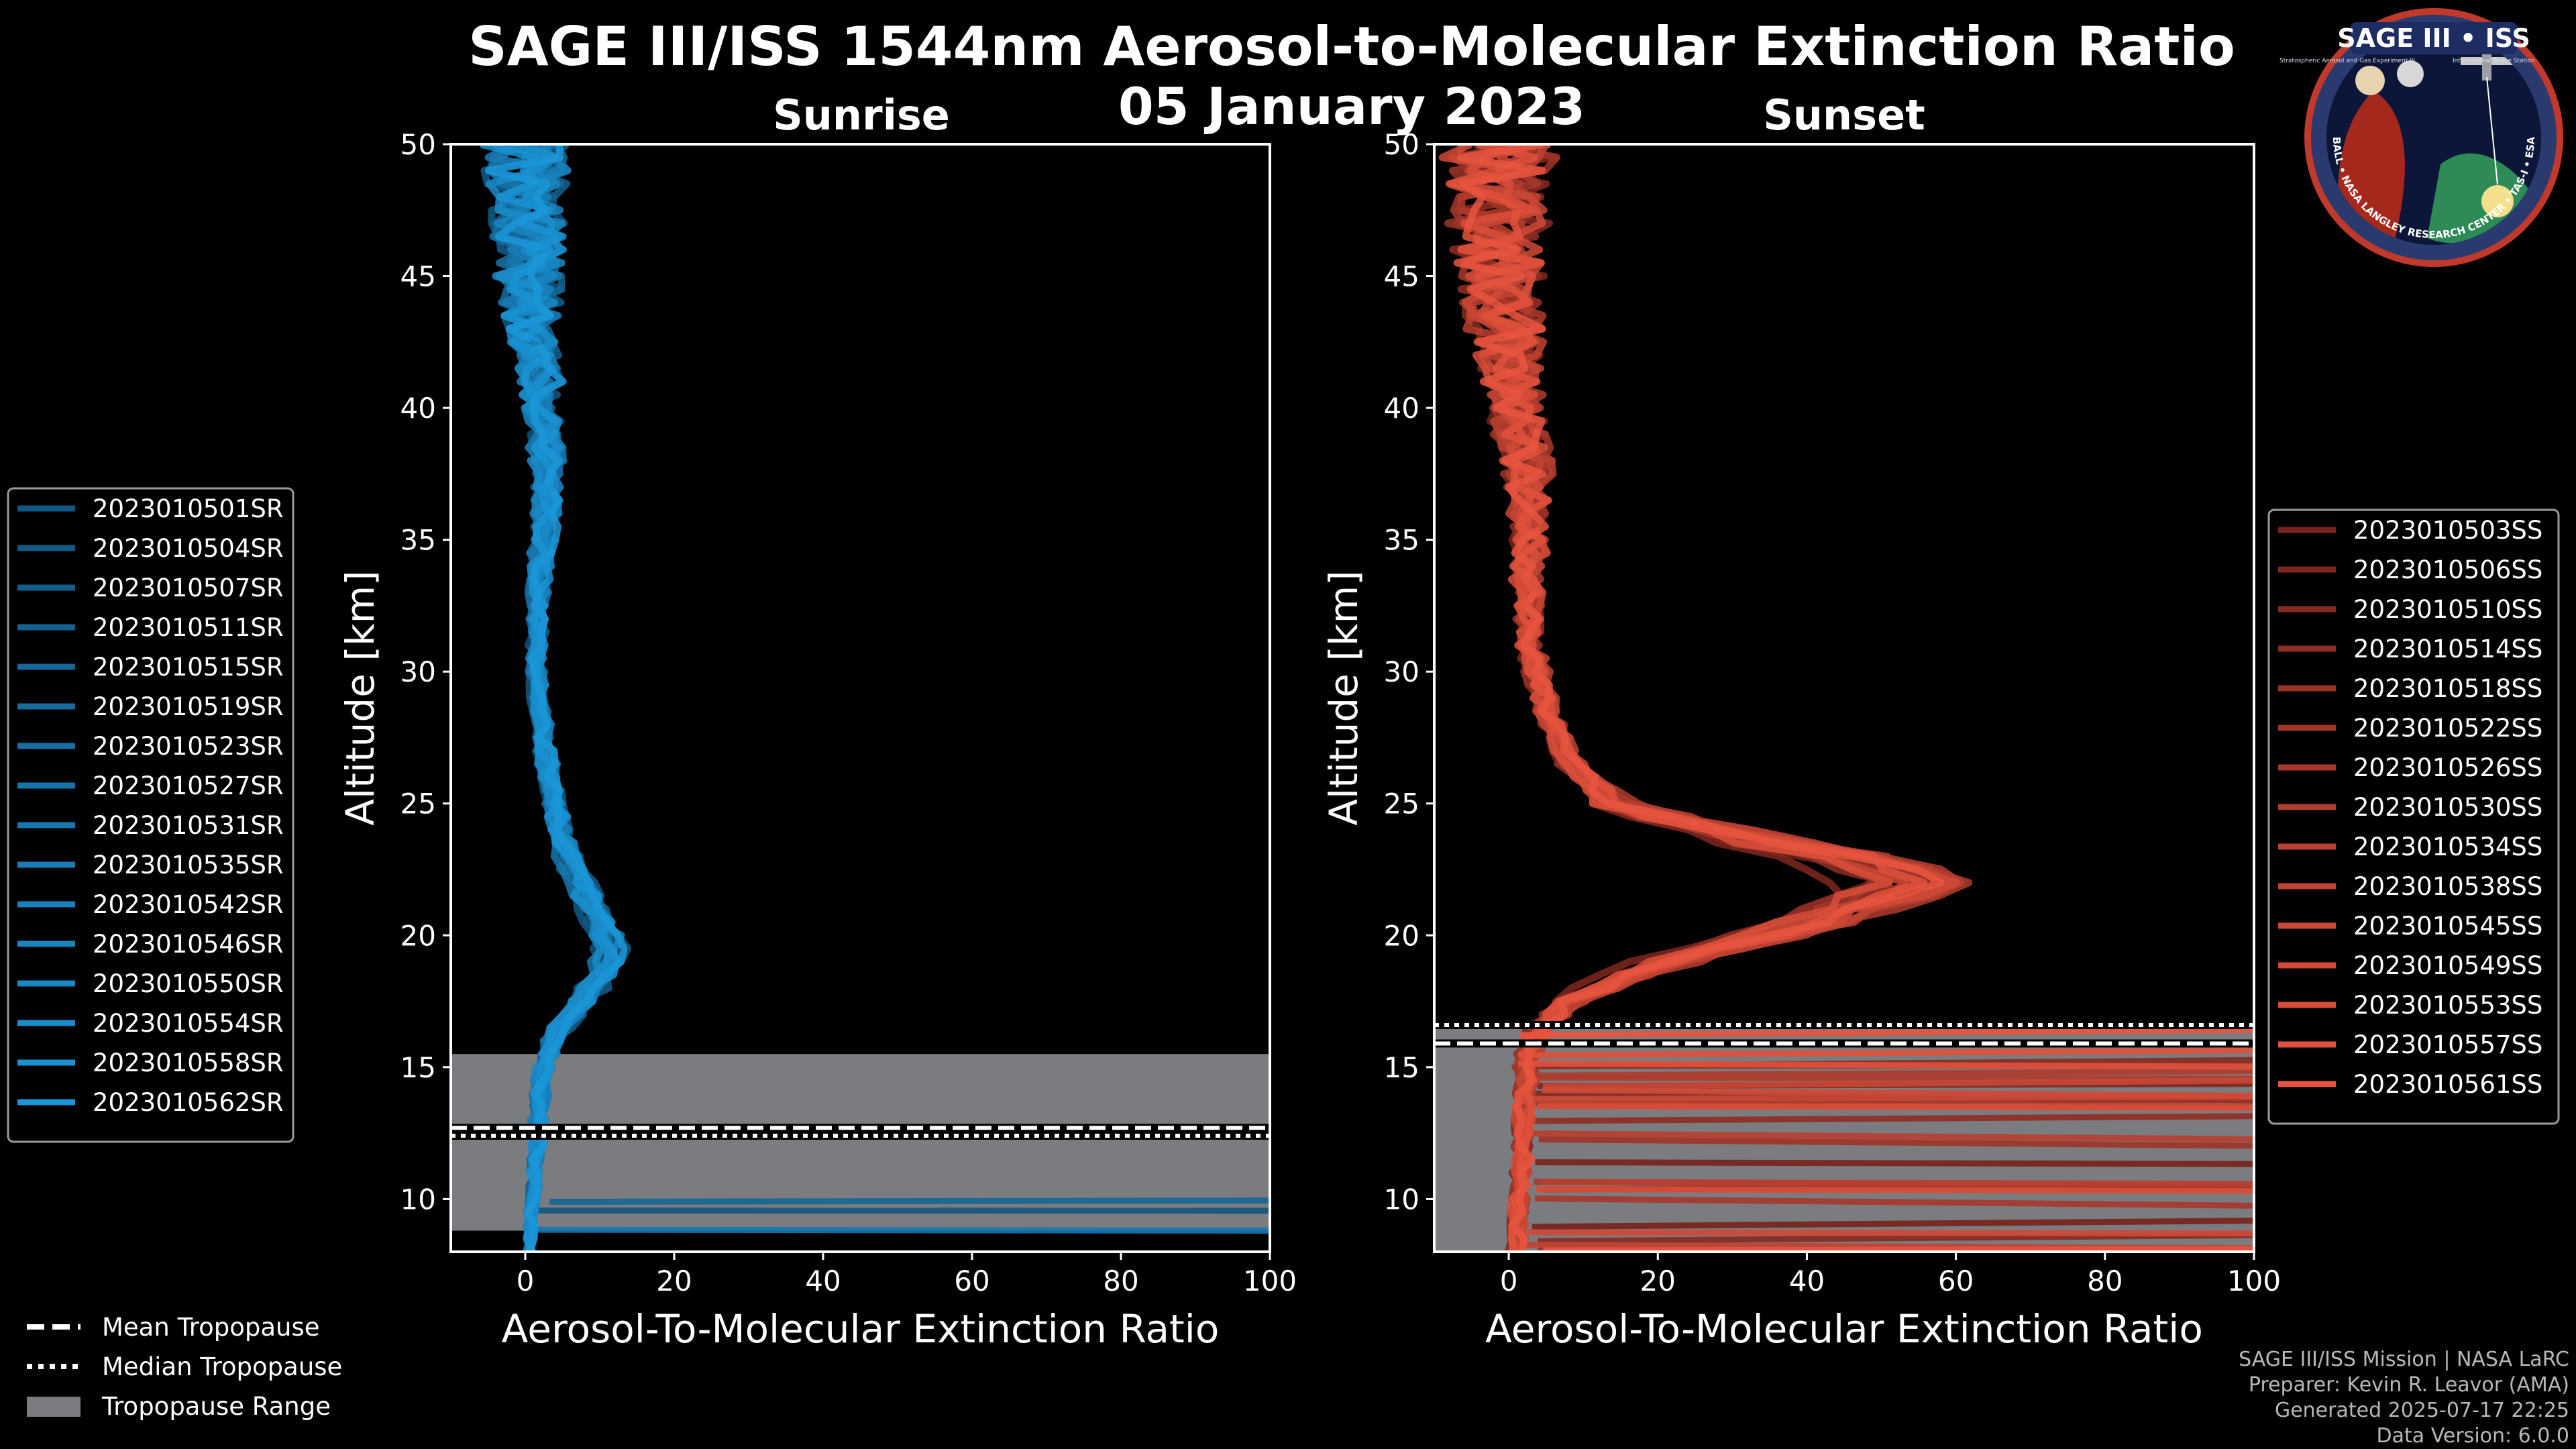 The height and width of the screenshot is (1449, 2576). What do you see at coordinates (418, 1199) in the screenshot?
I see `sunrise-ytick-label: 10` at bounding box center [418, 1199].